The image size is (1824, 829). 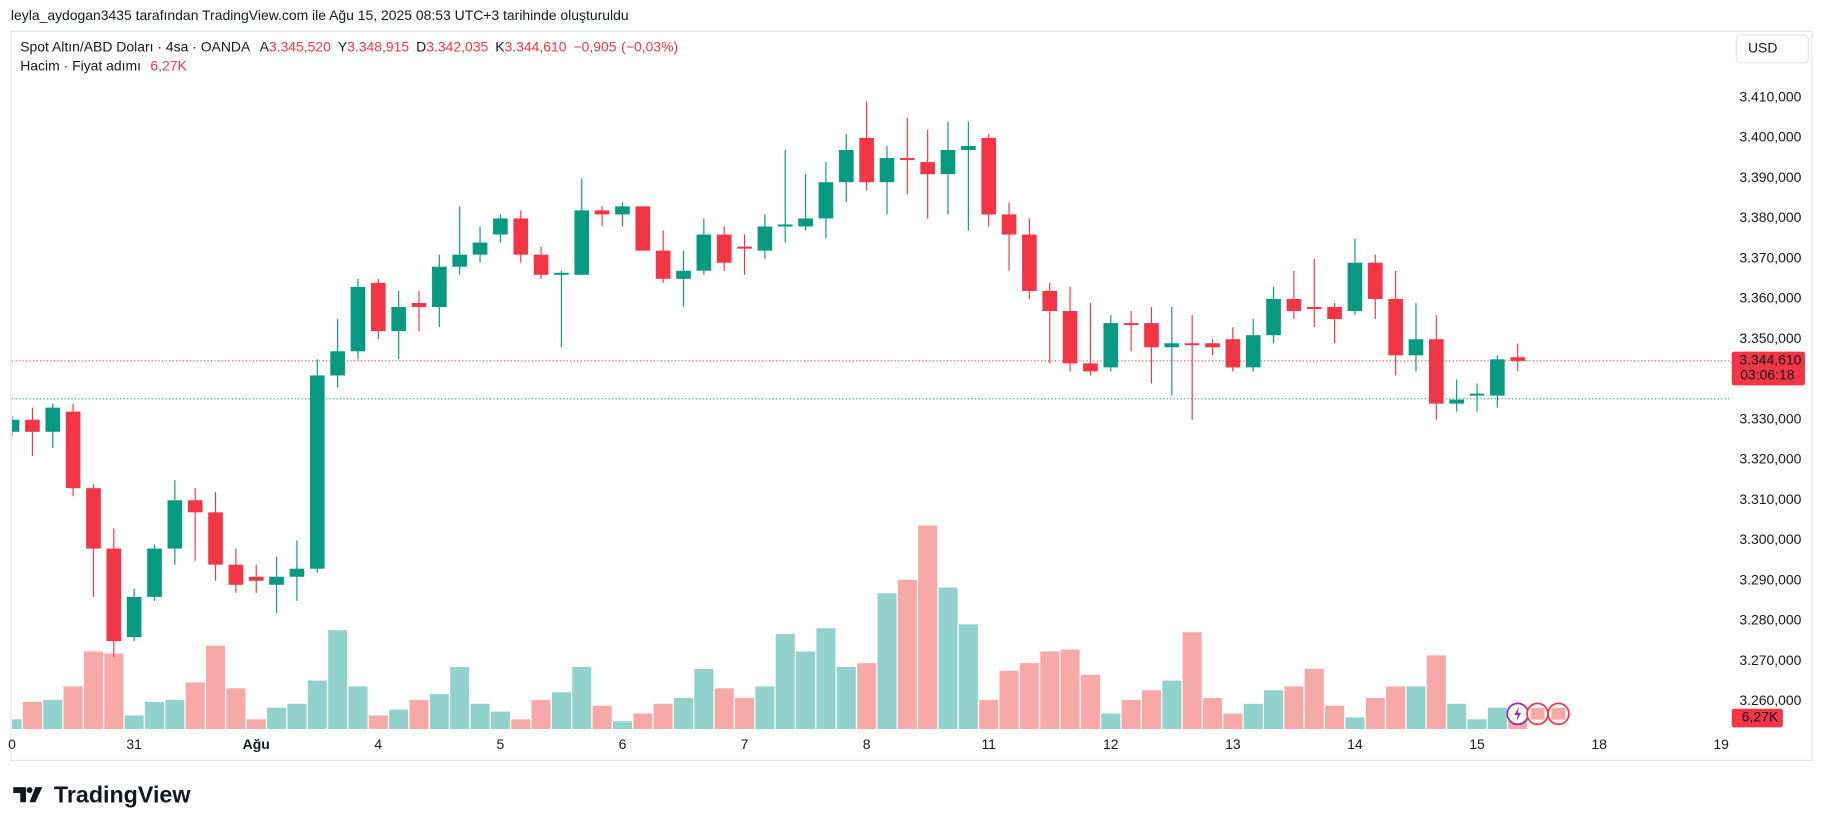 What do you see at coordinates (1770, 418) in the screenshot?
I see `y-tick-label: 3.330,000` at bounding box center [1770, 418].